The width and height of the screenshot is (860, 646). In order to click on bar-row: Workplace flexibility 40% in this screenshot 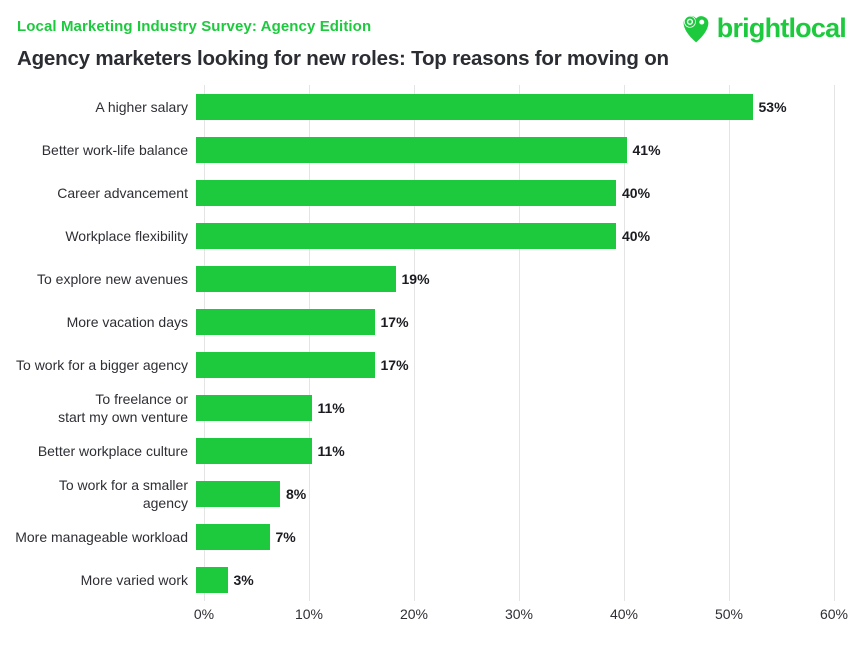, I will do `click(429, 235)`.